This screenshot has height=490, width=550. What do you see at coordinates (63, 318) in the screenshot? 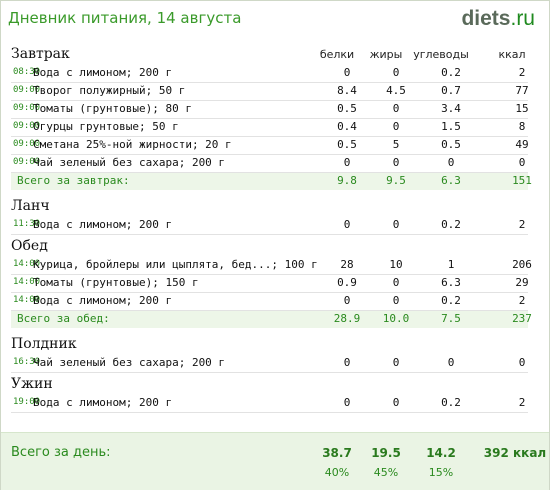
I see `meal-total-label: Всего за обед:` at bounding box center [63, 318].